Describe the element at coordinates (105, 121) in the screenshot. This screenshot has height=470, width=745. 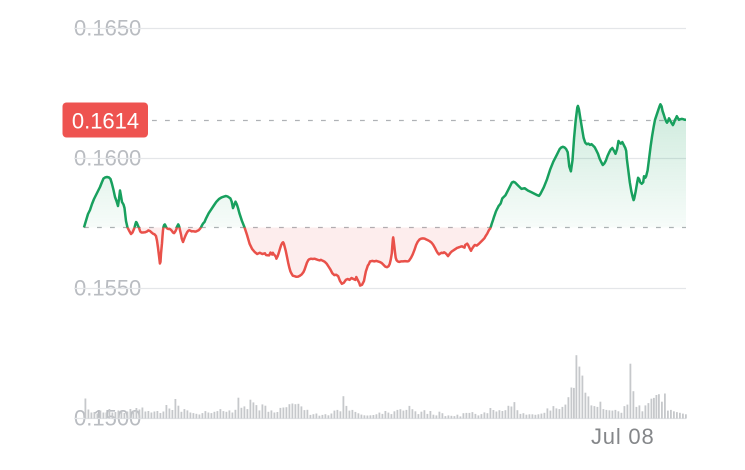
I see `svg-text: 0.1614` at that location.